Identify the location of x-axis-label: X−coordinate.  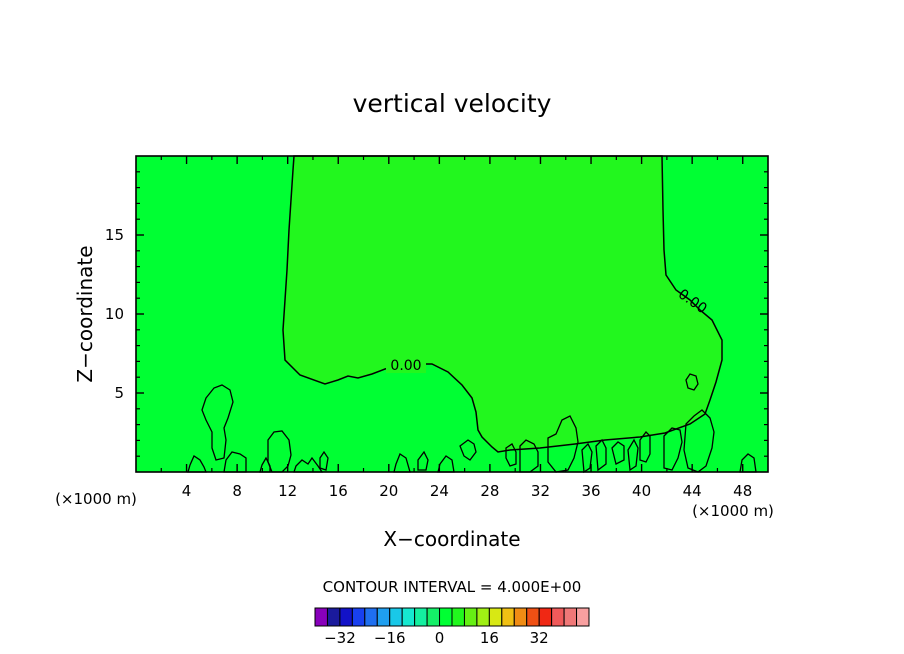
(451, 539).